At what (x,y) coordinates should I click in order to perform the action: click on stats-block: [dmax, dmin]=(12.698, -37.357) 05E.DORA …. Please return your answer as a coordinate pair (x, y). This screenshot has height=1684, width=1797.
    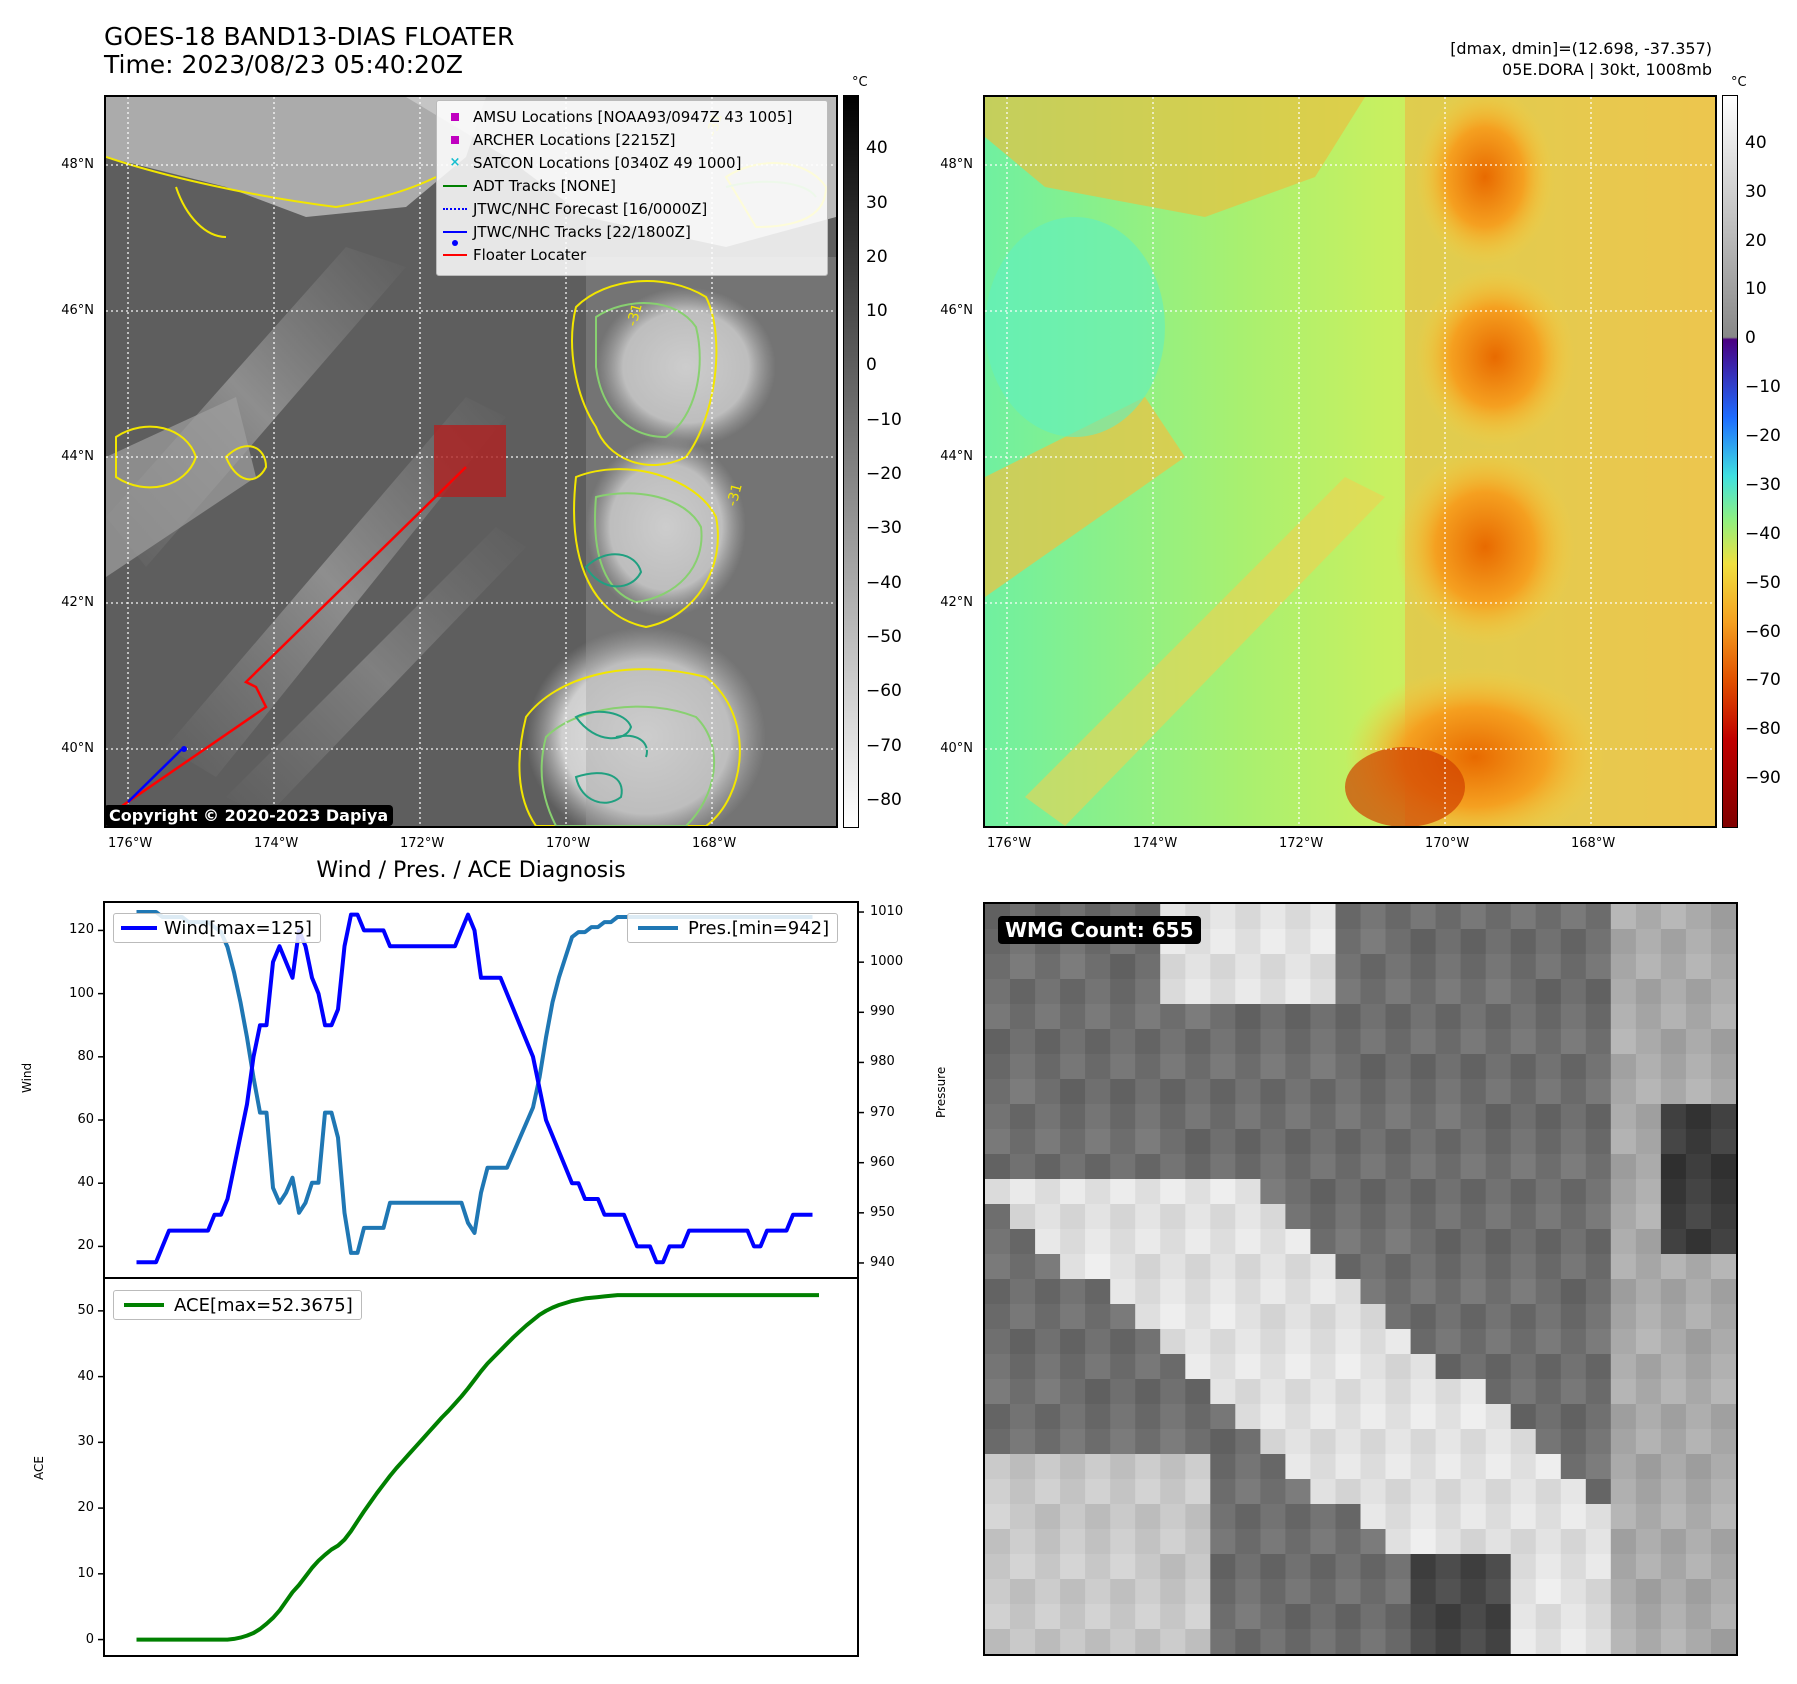
    Looking at the image, I should click on (1581, 59).